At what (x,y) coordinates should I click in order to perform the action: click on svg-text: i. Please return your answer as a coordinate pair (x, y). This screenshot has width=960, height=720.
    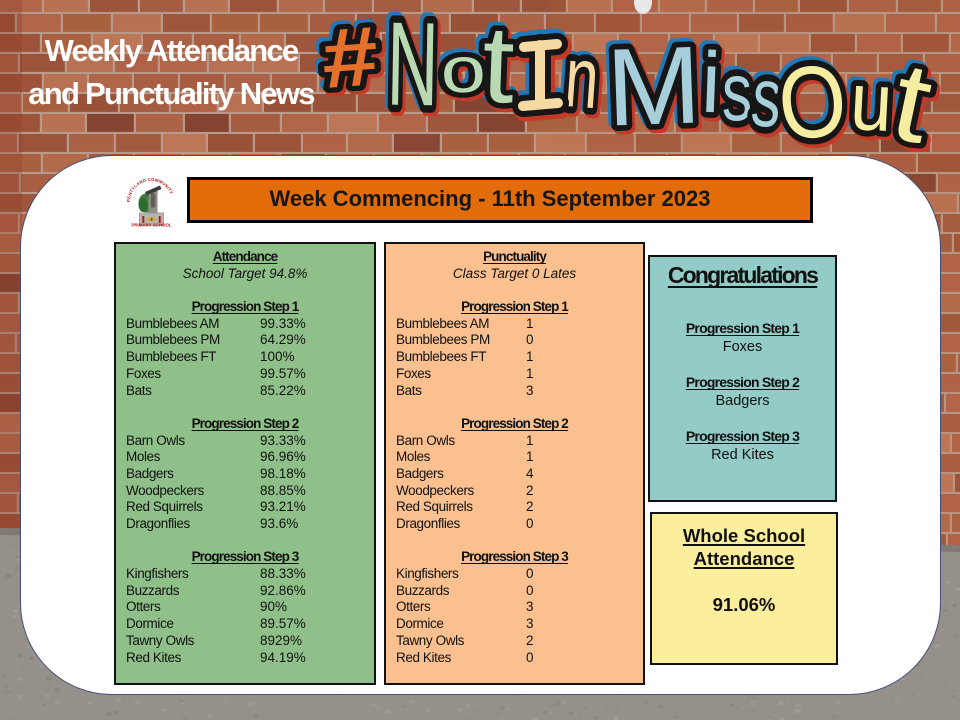
    Looking at the image, I should click on (711, 83).